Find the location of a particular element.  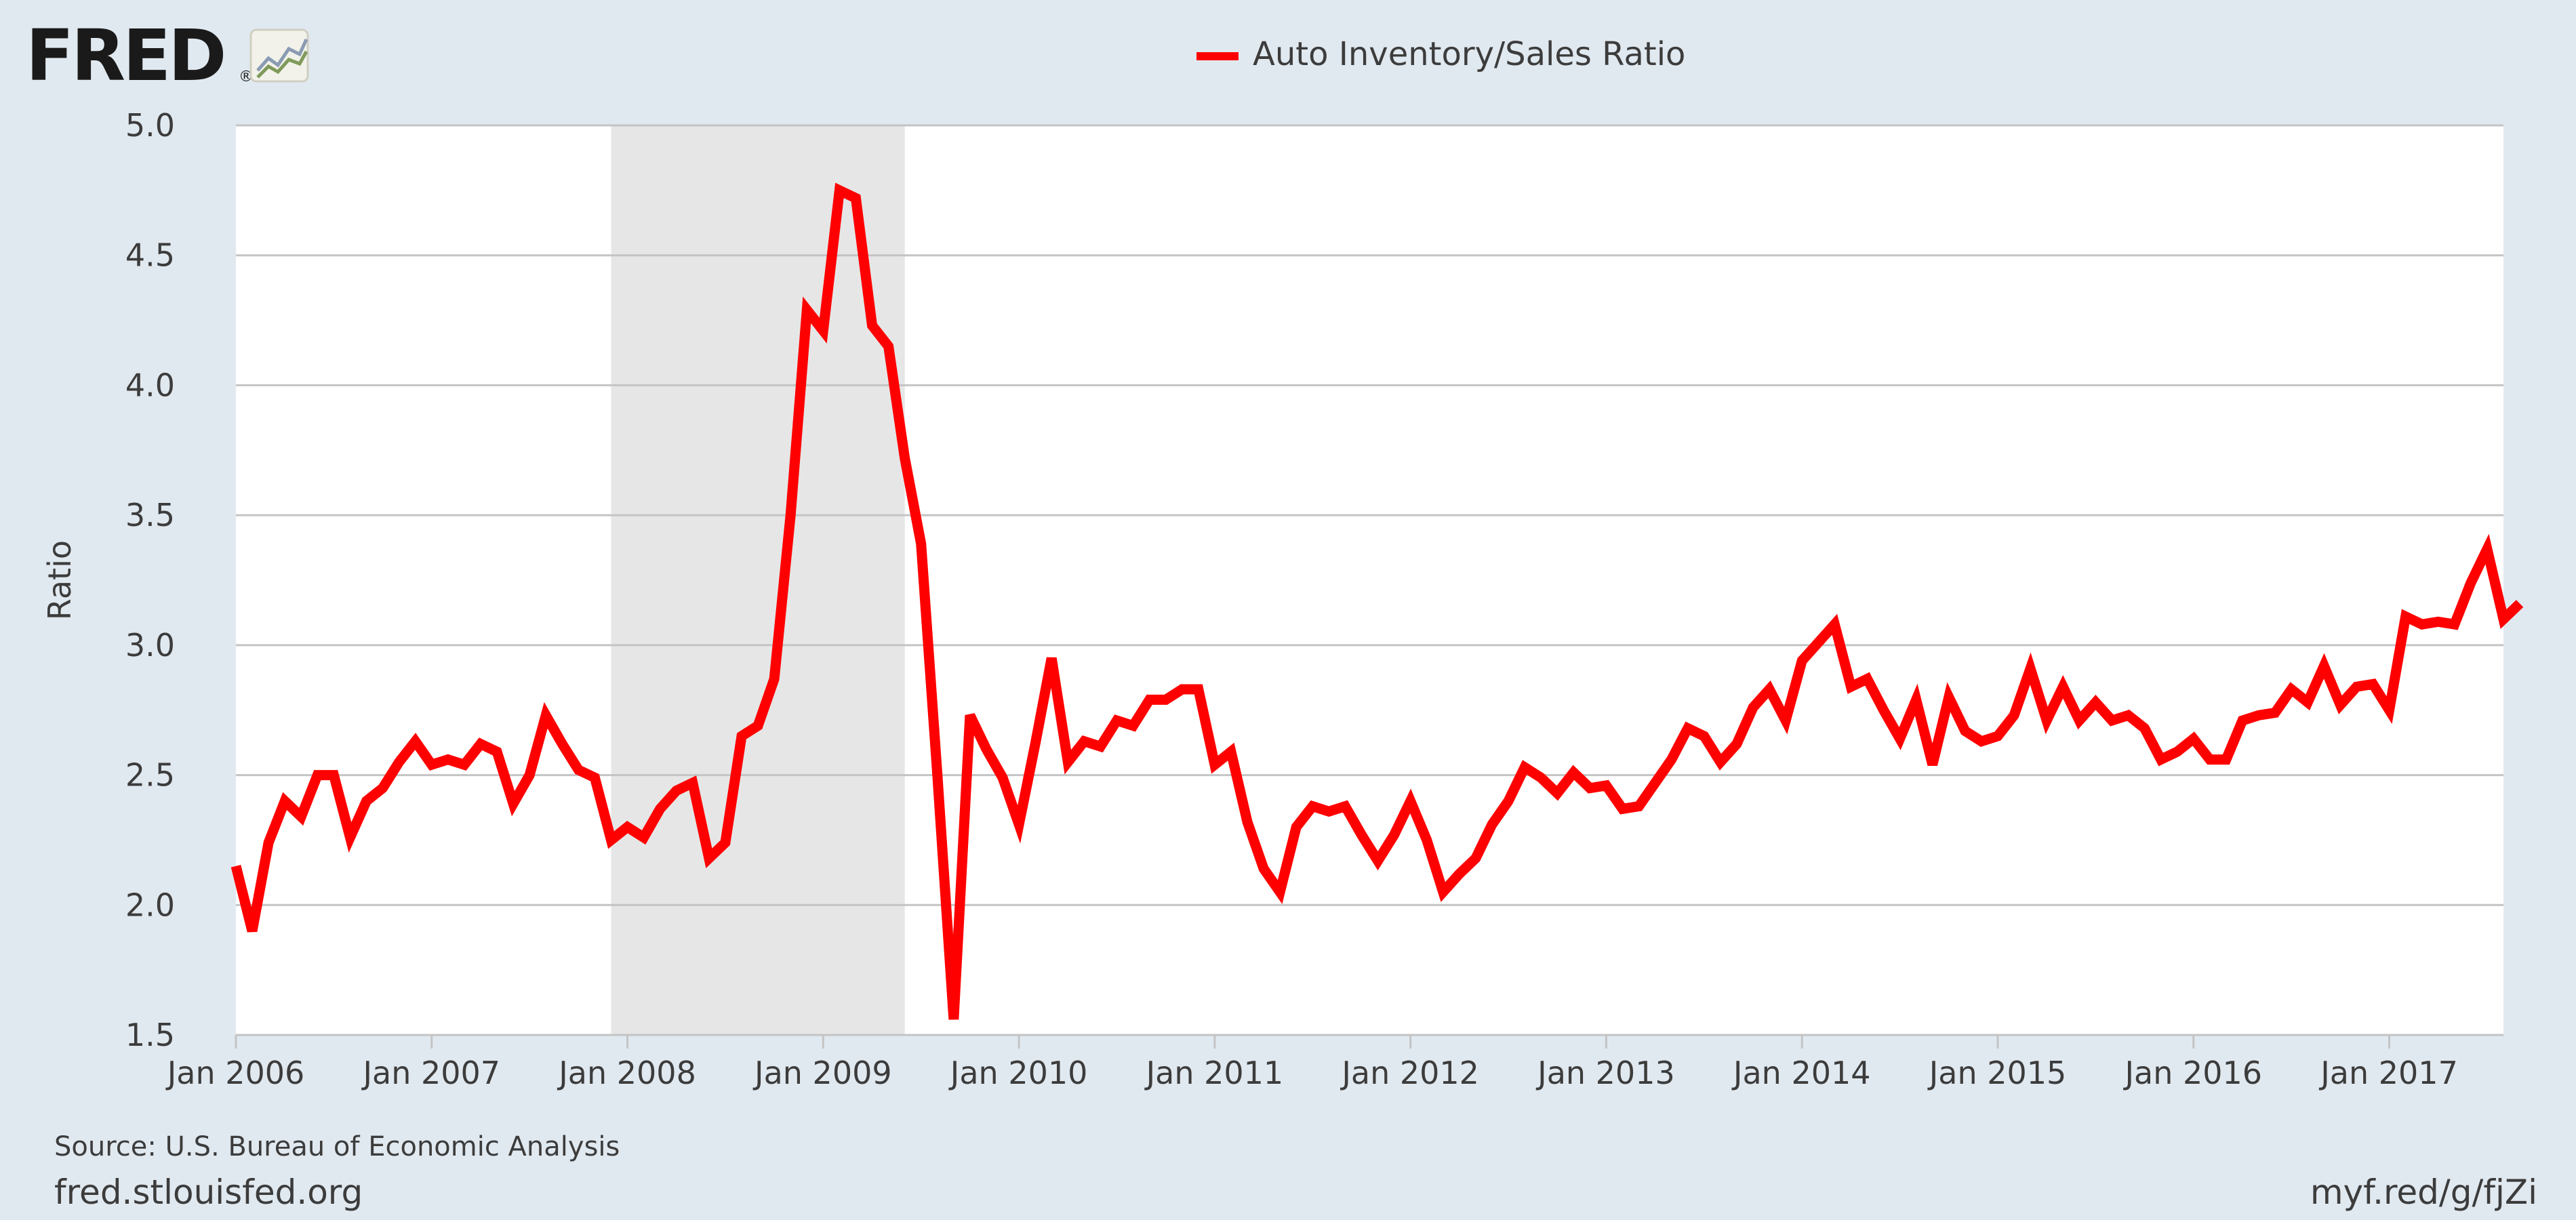

source-note: Source: U.S. Bureau of Economic Analysis is located at coordinates (337, 1146).